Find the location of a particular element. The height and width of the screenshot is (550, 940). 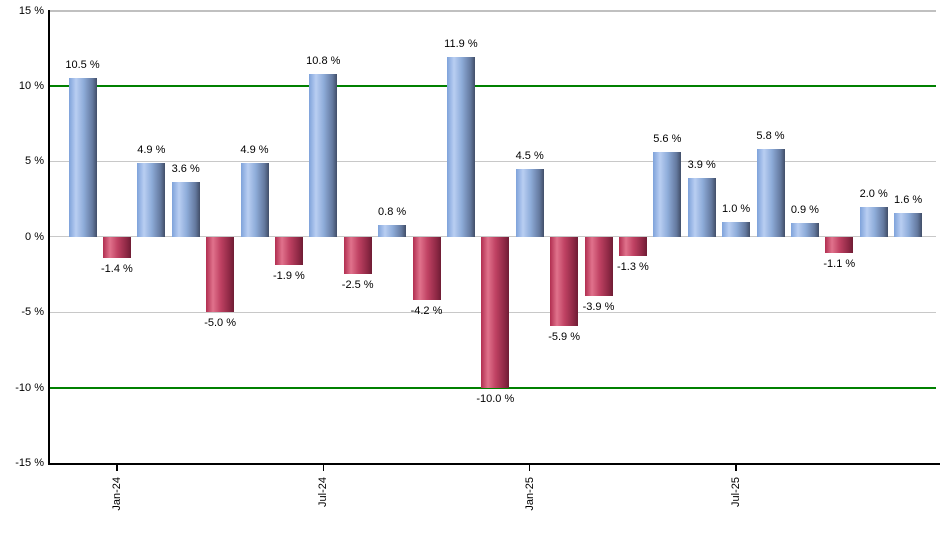

bar-value-label: 10.5 % is located at coordinates (82, 65).